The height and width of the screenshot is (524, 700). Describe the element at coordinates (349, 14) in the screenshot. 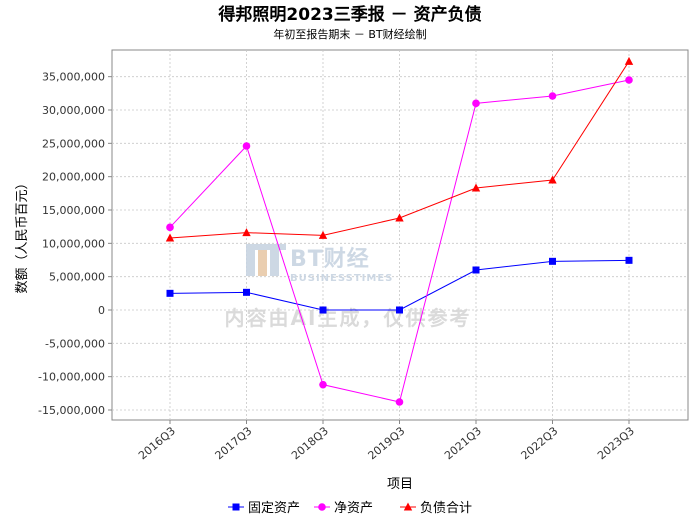

I see `chart-title: 得邦照明2023三季报 － 资产负债` at that location.